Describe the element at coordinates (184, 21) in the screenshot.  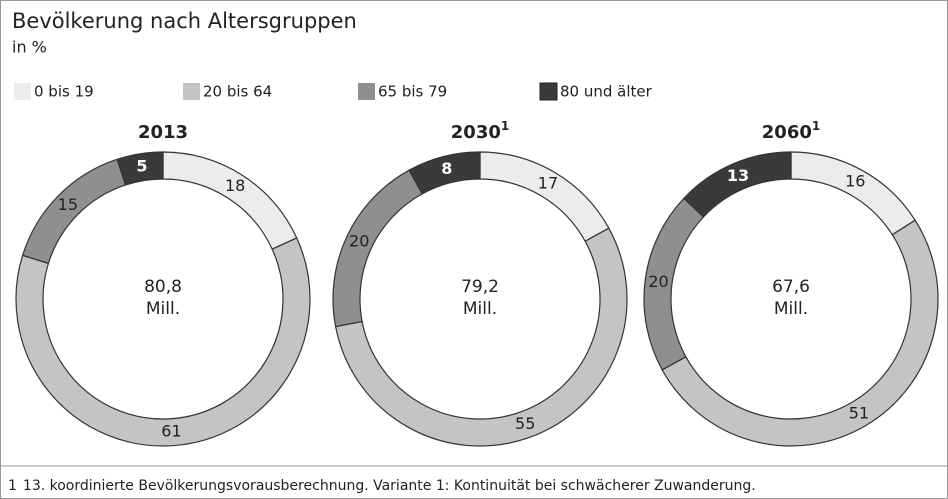
I see `chart-title: Bevölkerung nach Altersgruppen` at that location.